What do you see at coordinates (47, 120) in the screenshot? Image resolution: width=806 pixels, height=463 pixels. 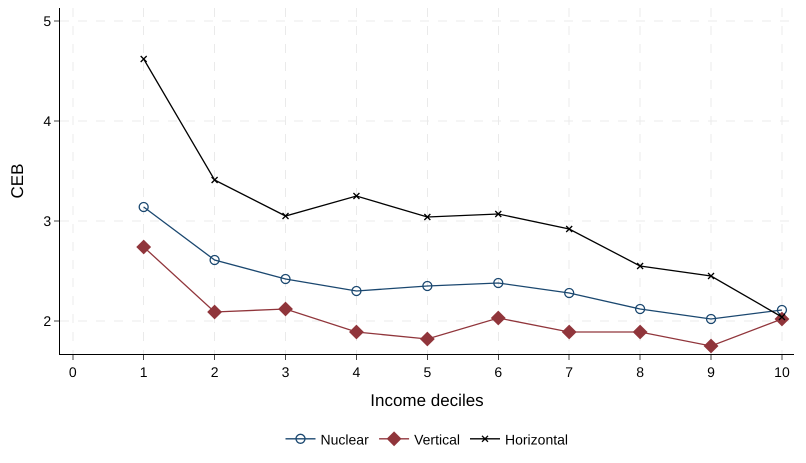 I see `y-tick-label: 4` at bounding box center [47, 120].